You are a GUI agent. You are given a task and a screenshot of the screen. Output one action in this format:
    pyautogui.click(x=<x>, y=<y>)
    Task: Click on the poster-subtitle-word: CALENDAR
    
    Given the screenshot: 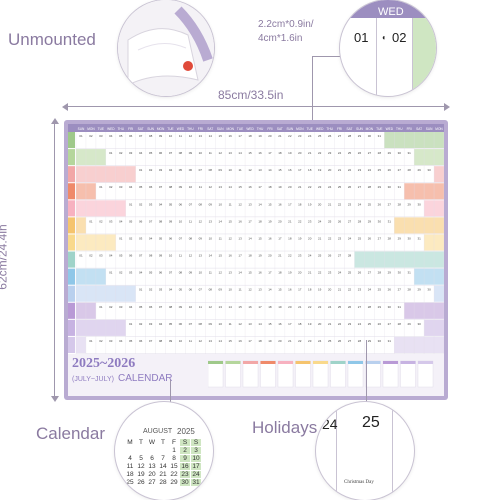 What is the action you would take?
    pyautogui.click(x=145, y=378)
    